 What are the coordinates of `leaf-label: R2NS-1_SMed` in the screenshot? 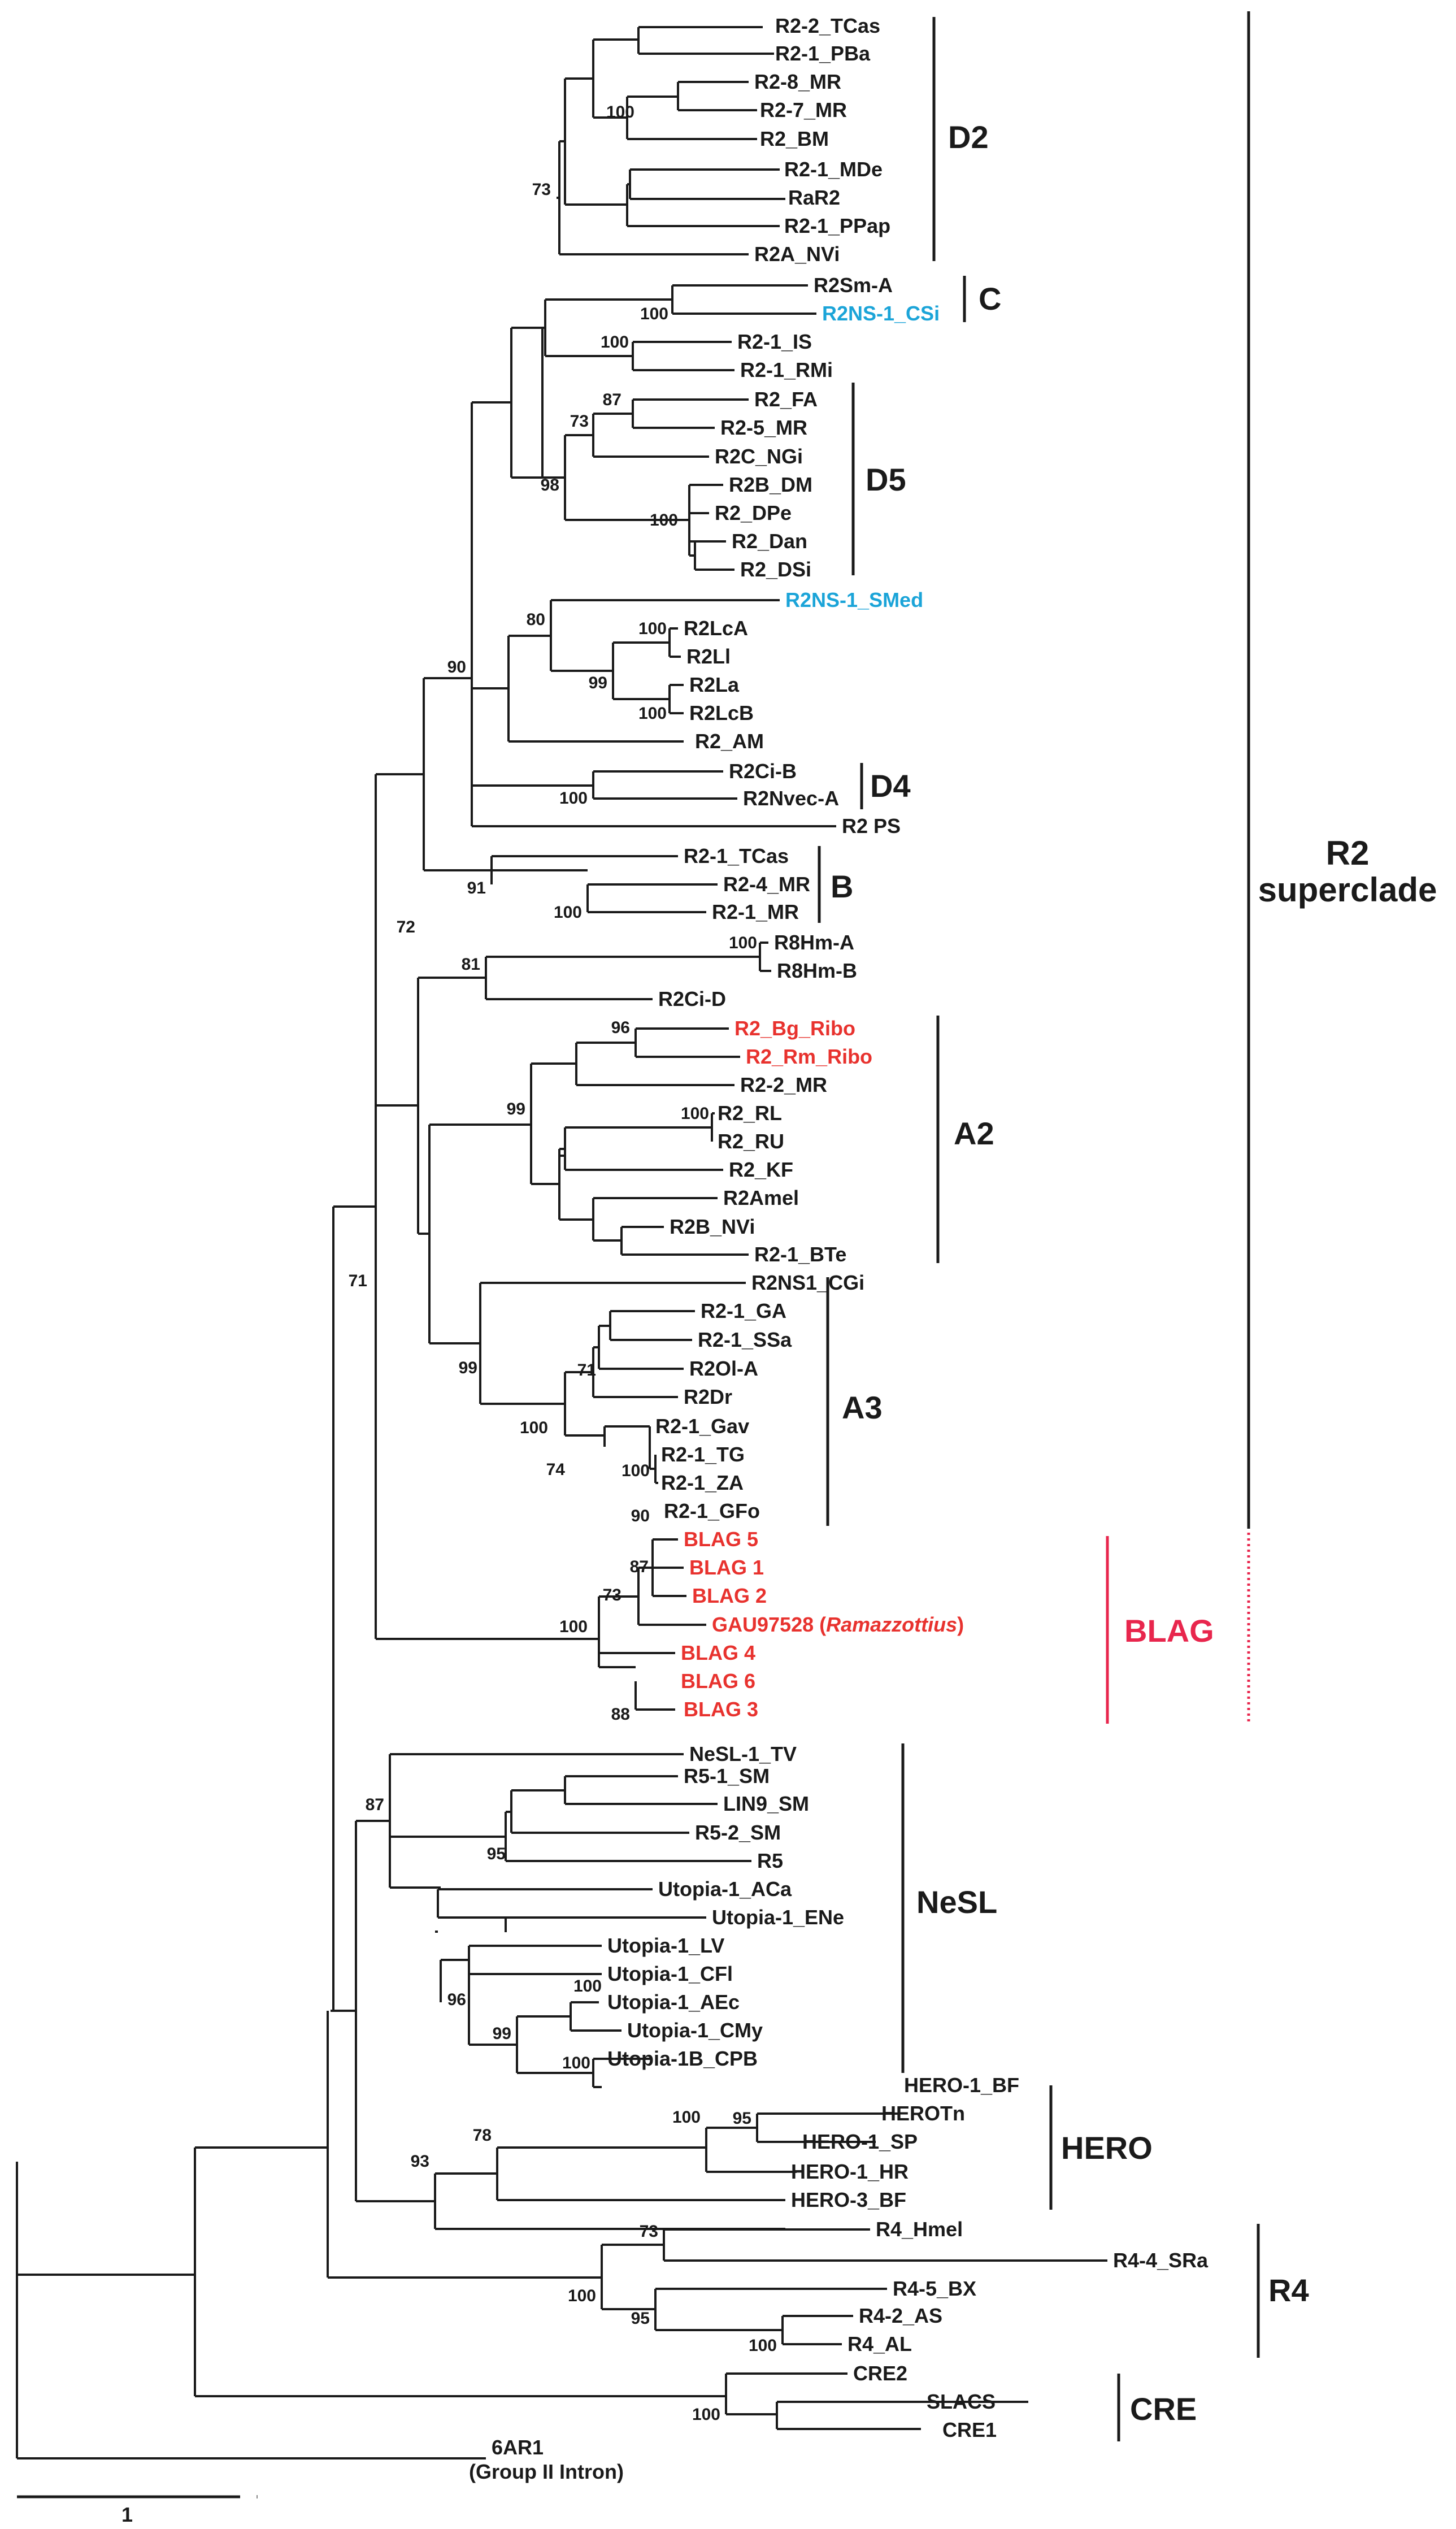 It's located at (854, 599).